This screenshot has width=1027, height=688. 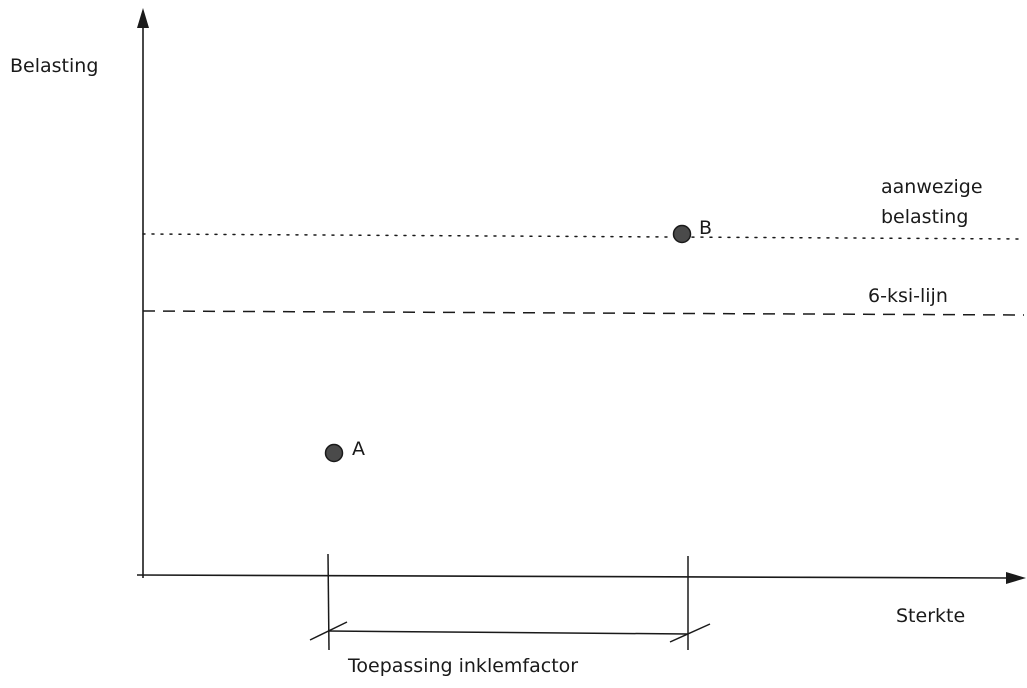 What do you see at coordinates (143, 18) in the screenshot?
I see `y-axis-arrow` at bounding box center [143, 18].